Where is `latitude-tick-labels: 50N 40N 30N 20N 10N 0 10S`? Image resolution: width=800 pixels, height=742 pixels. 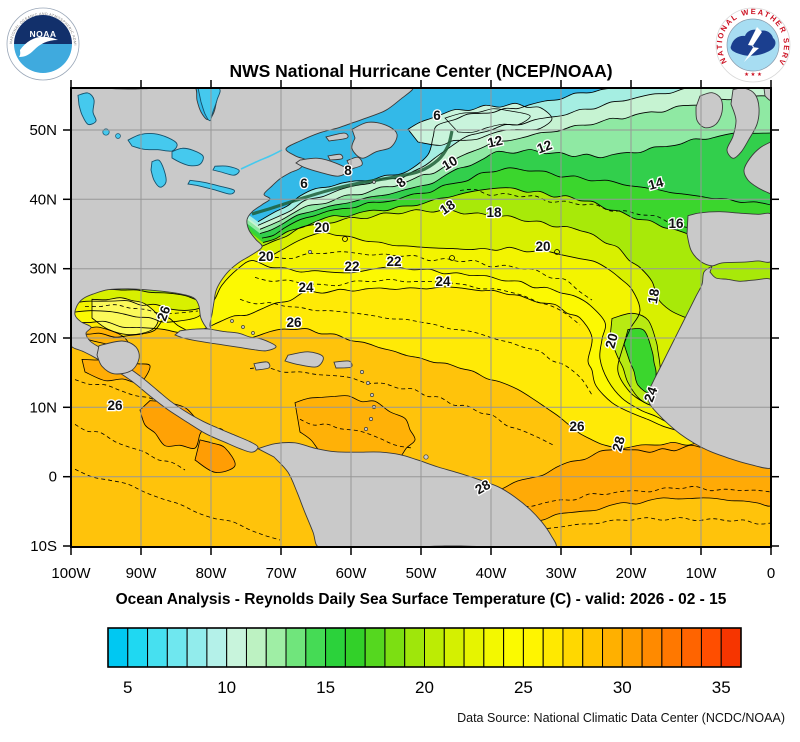 latitude-tick-labels: 50N 40N 30N 20N 10N 0 10S is located at coordinates (43, 338).